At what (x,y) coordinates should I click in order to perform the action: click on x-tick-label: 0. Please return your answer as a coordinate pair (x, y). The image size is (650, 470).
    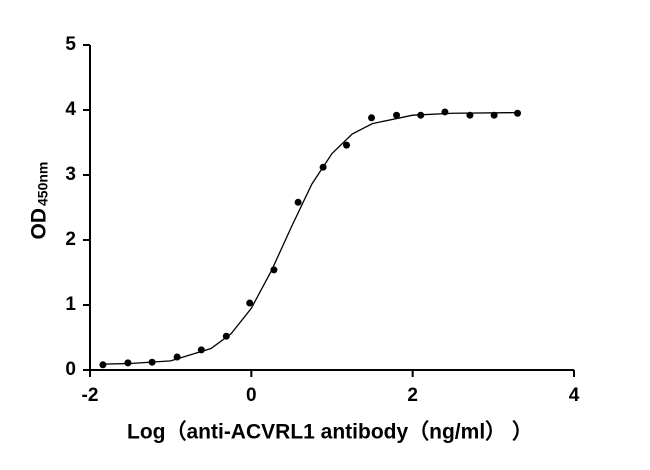
    Looking at the image, I should click on (251, 395).